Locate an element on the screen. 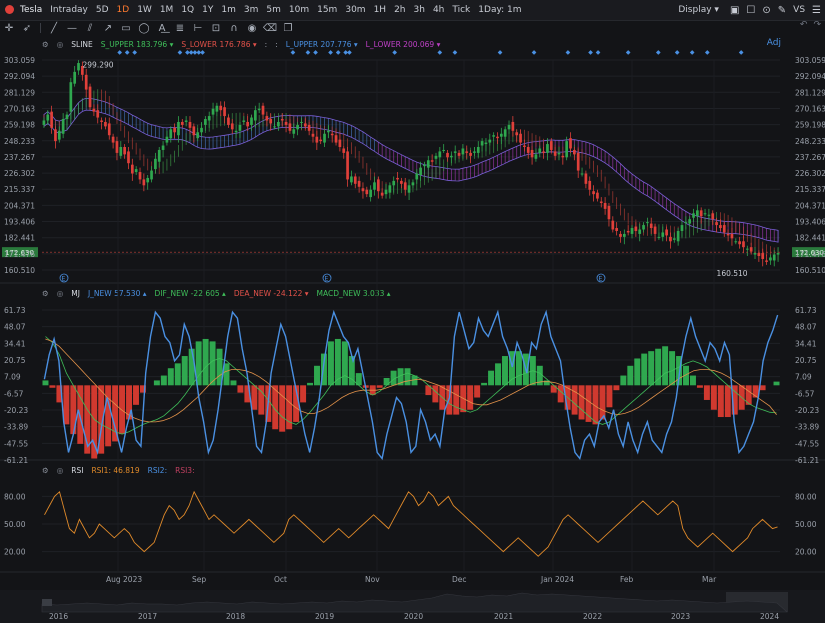 This screenshot has height=623, width=825. indicator-name: RSI is located at coordinates (77, 470).